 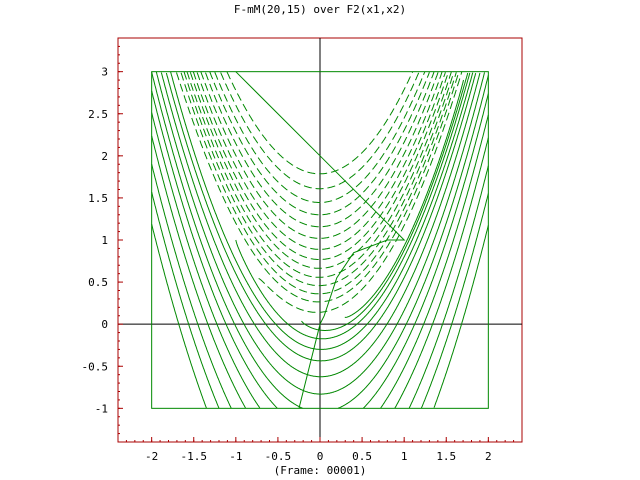 I want to click on x-tick-label: -1, so click(x=235, y=456).